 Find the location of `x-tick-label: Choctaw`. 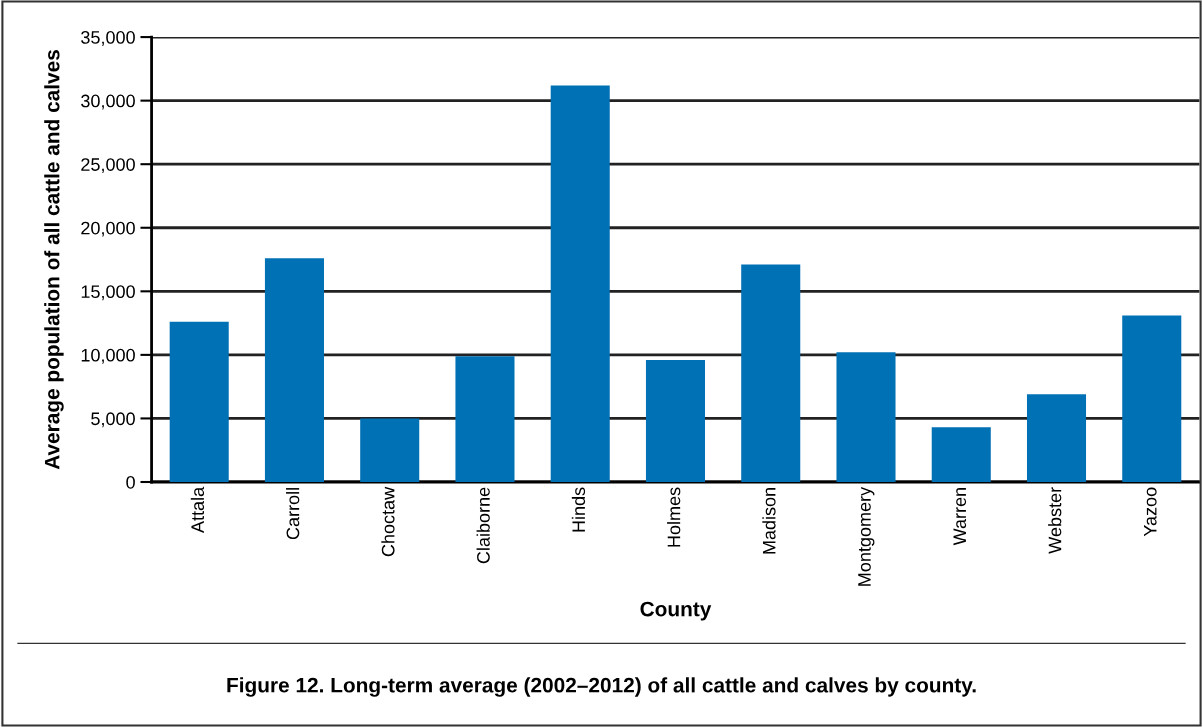

x-tick-label: Choctaw is located at coordinates (388, 521).